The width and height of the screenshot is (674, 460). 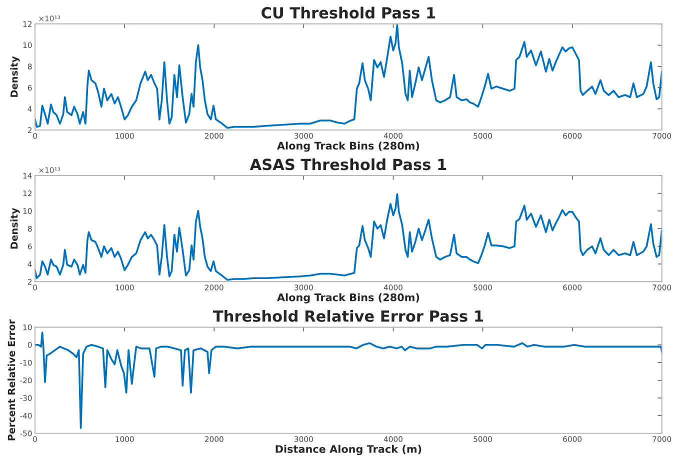 What do you see at coordinates (349, 12) in the screenshot?
I see `chart-title: CU Threshold Pass 1` at bounding box center [349, 12].